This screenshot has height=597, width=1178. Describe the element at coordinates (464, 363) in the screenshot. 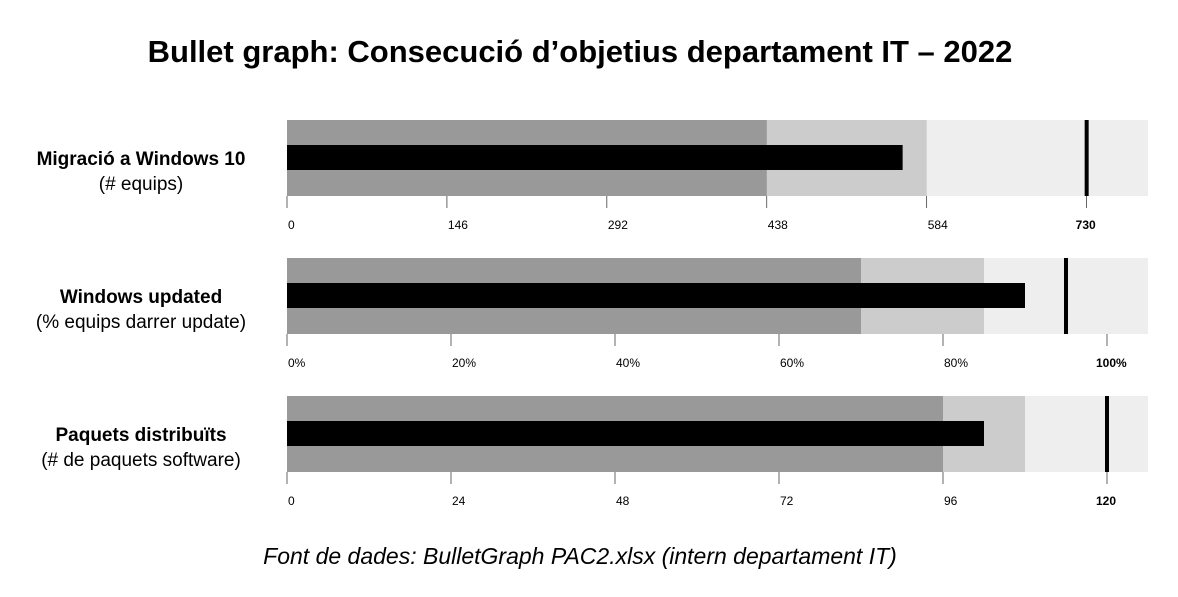

I see `tick-label: 20%` at that location.